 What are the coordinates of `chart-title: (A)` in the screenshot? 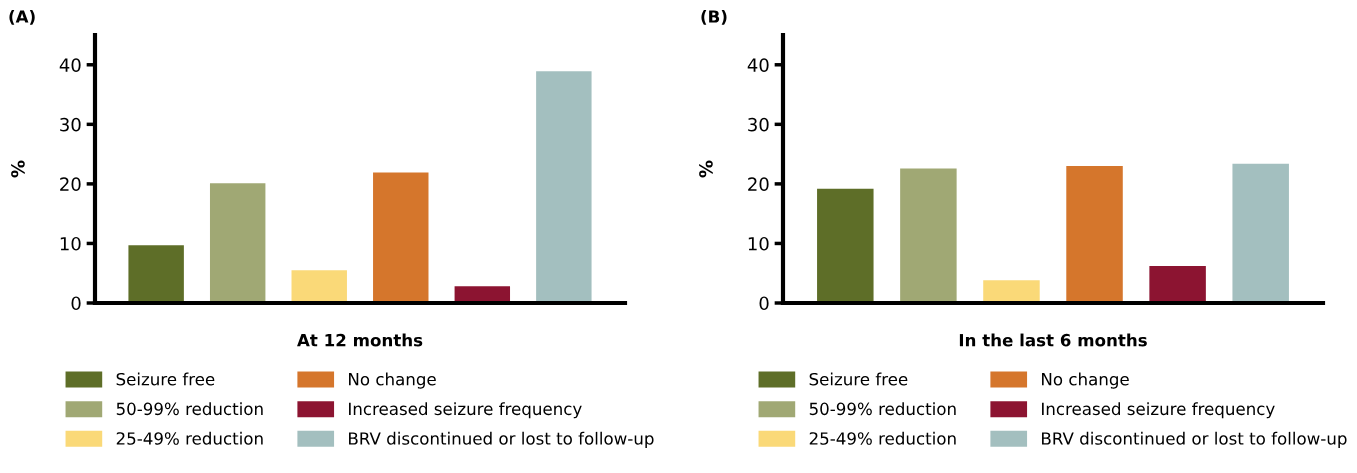 It's located at (22, 17).